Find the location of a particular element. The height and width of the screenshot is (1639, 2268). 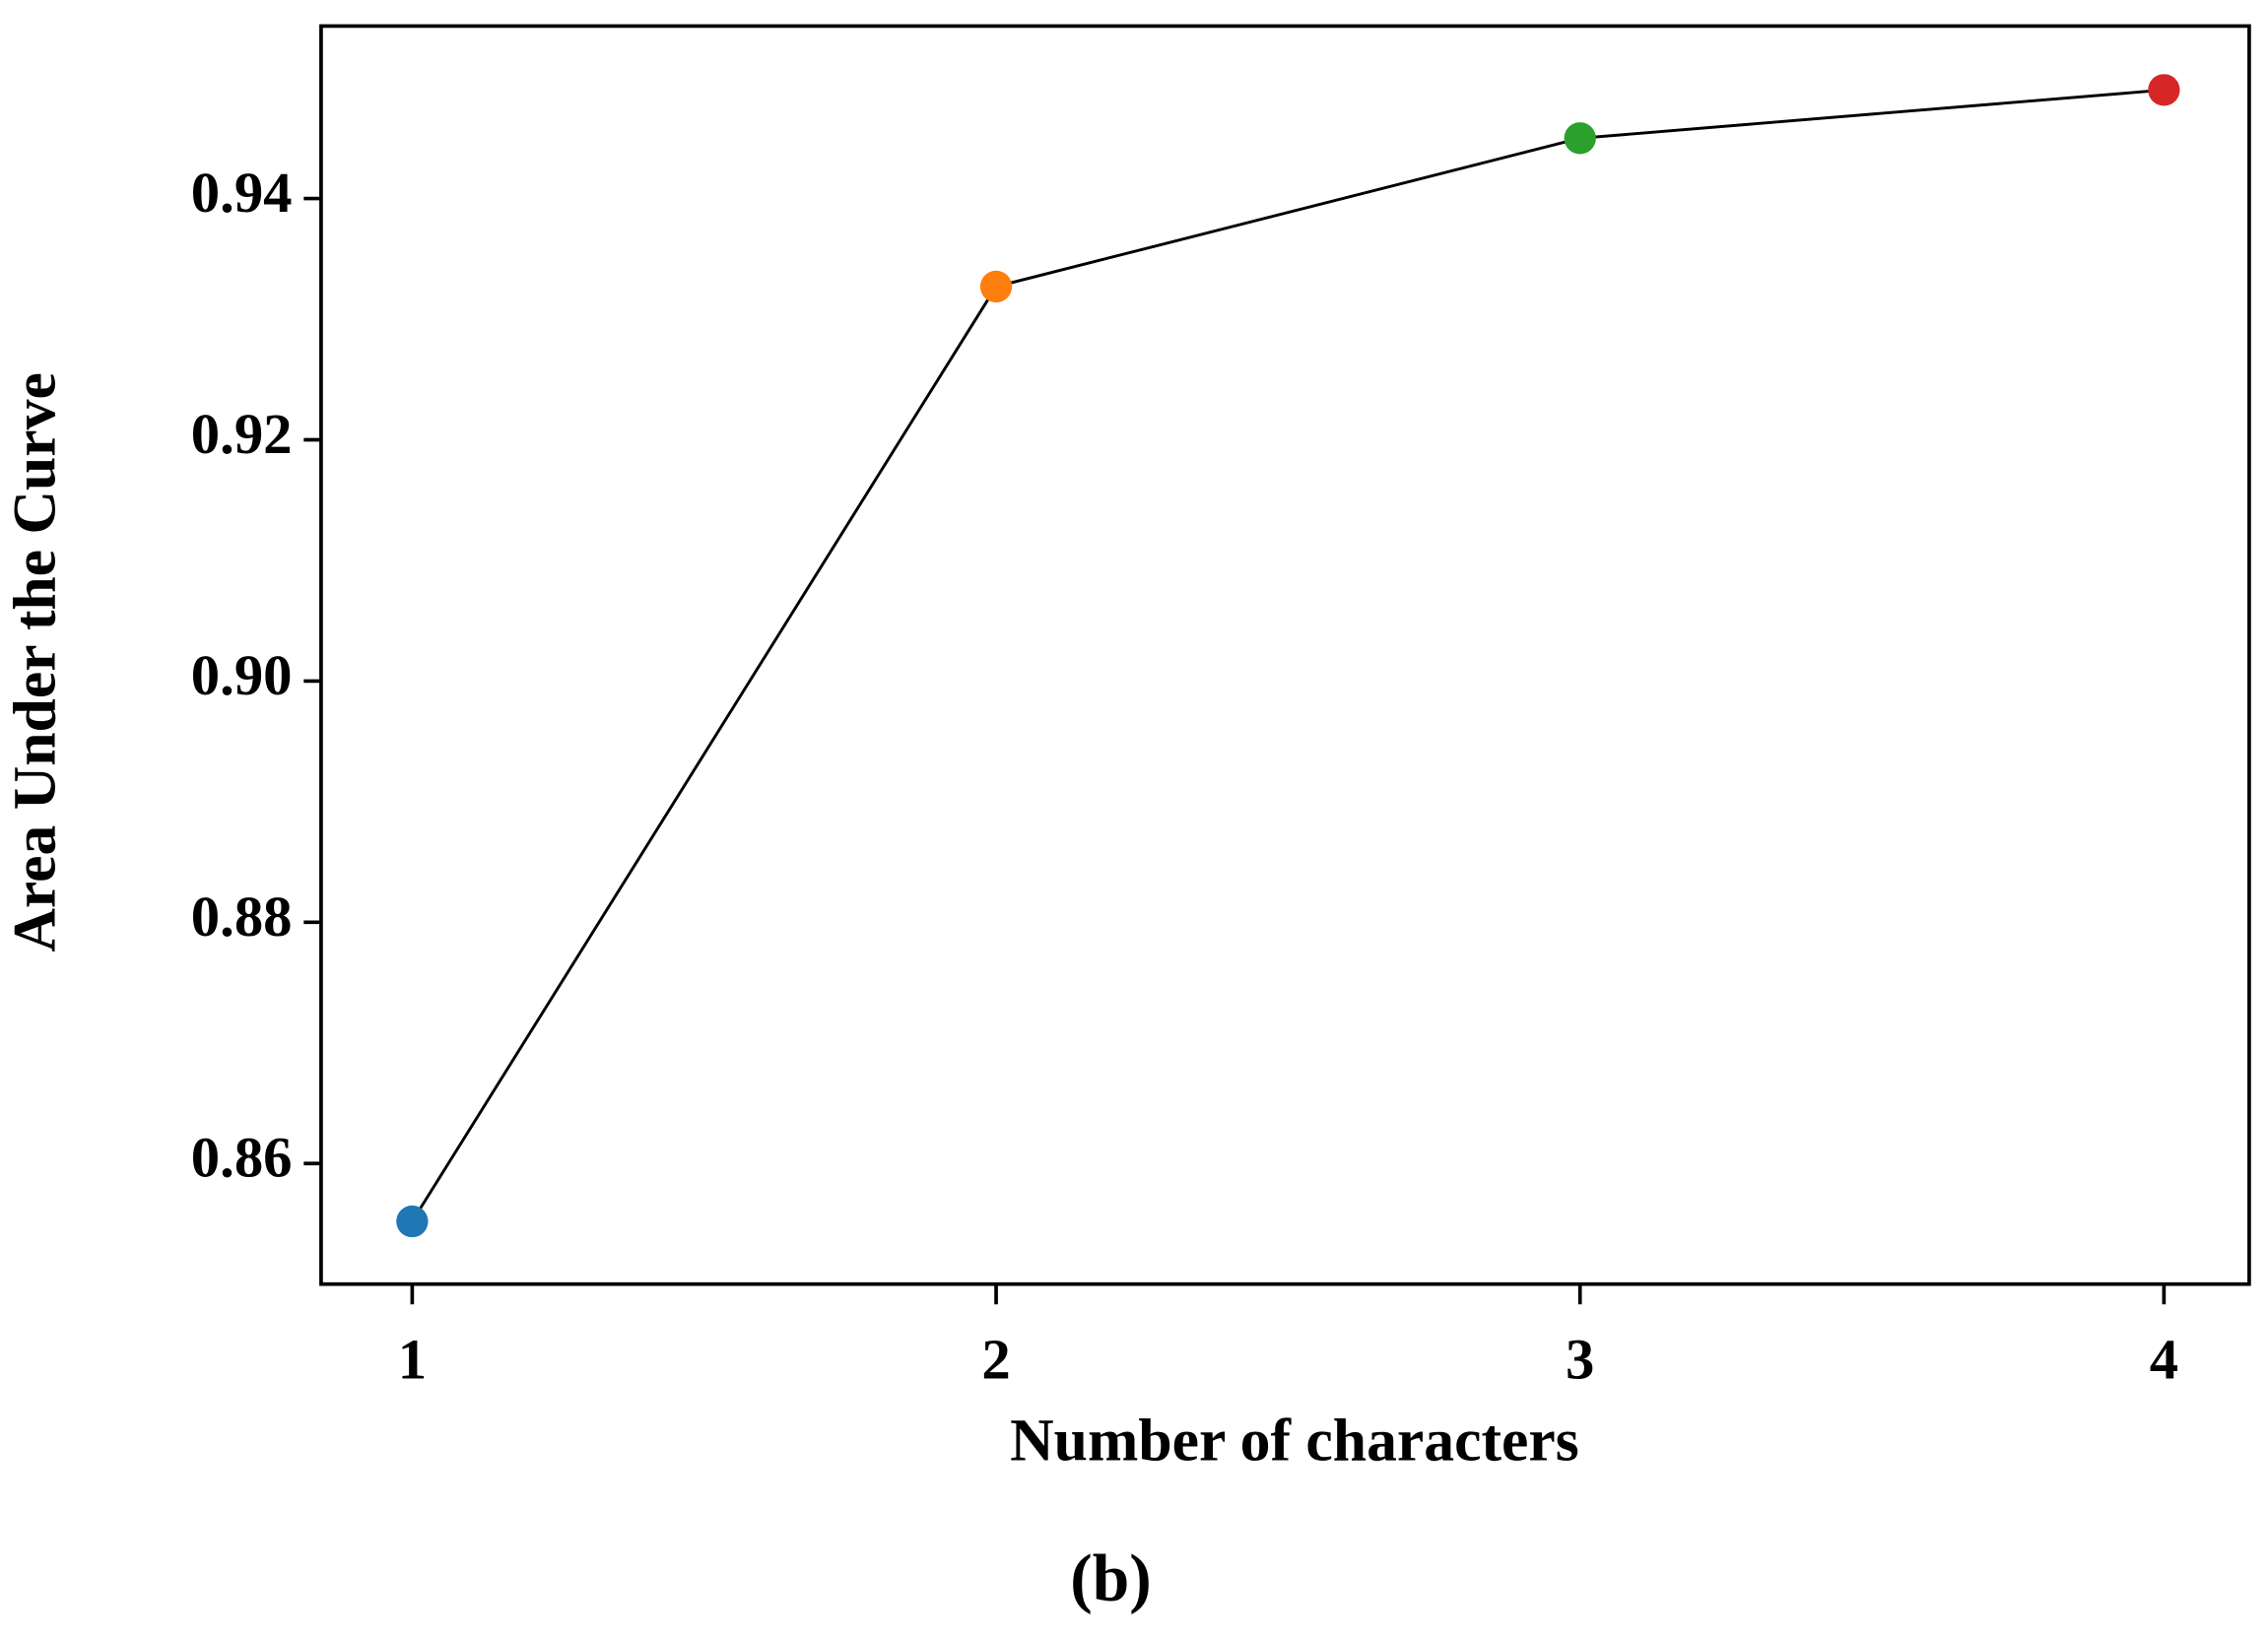

y-tick-label: 0.86 is located at coordinates (242, 1158).